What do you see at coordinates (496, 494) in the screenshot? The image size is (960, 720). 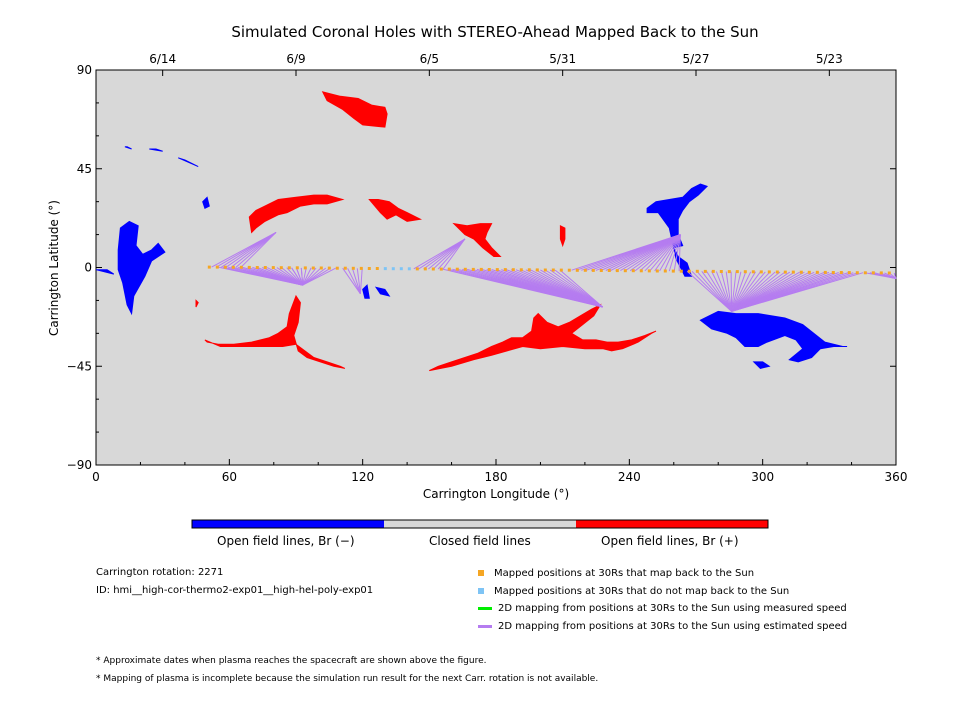 I see `x-axis-label: Carrington Longitude (°)` at bounding box center [496, 494].